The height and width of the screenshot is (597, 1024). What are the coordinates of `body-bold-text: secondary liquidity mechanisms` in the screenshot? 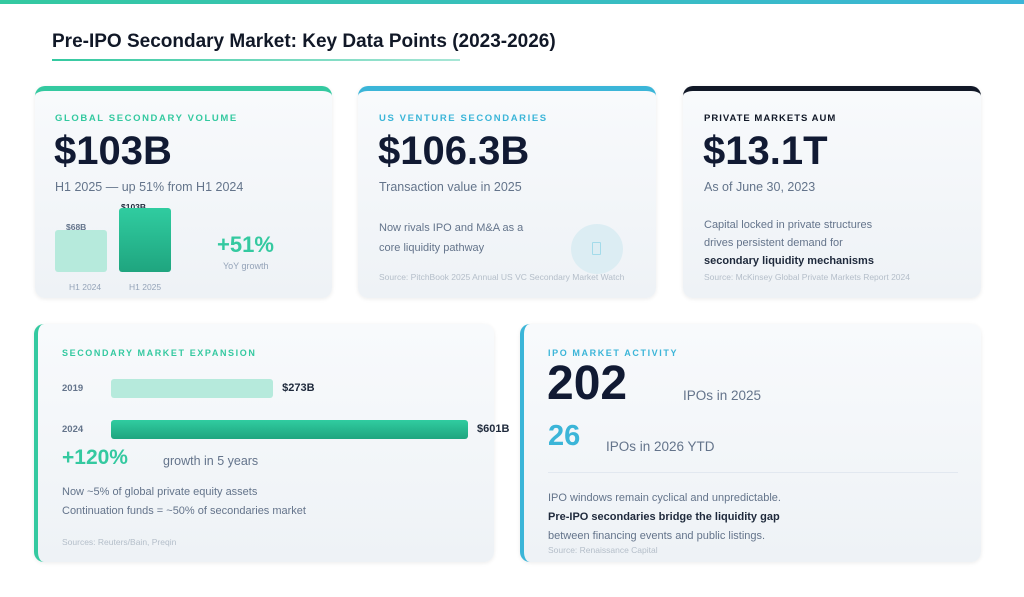 It's located at (789, 261).